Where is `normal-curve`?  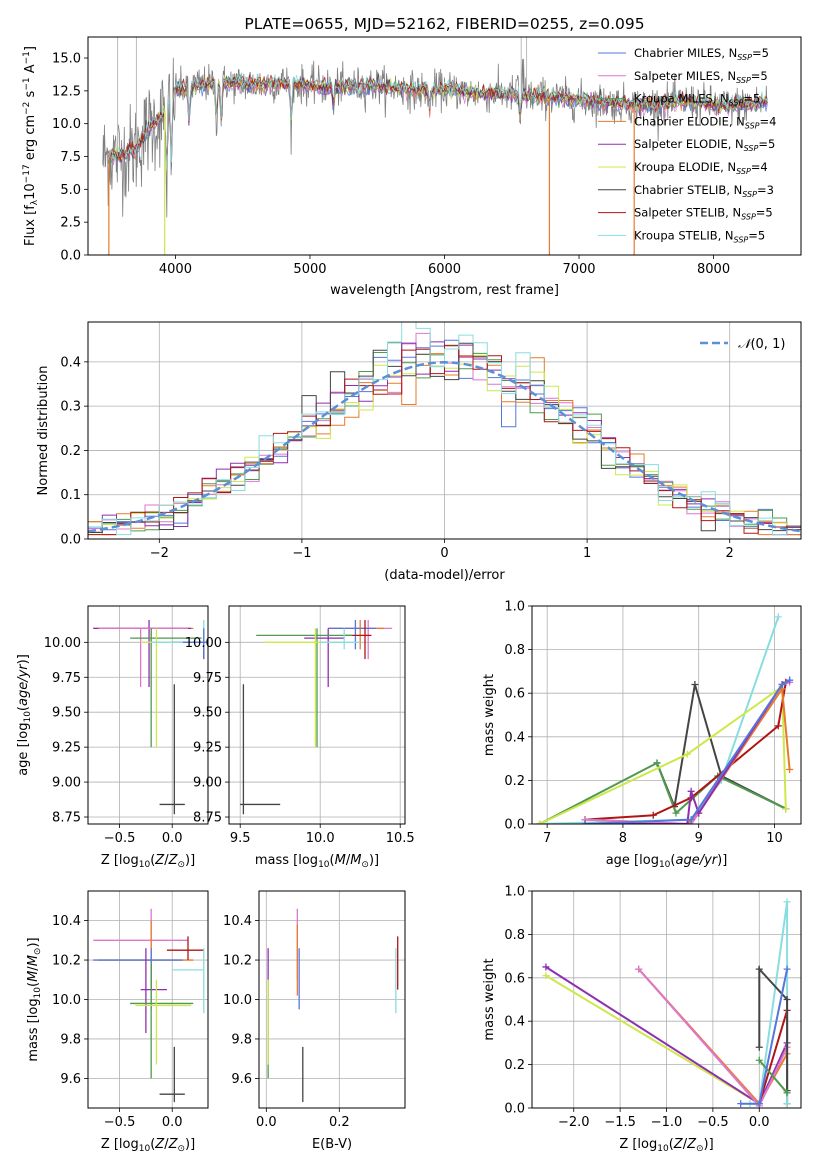
normal-curve is located at coordinates (444, 447).